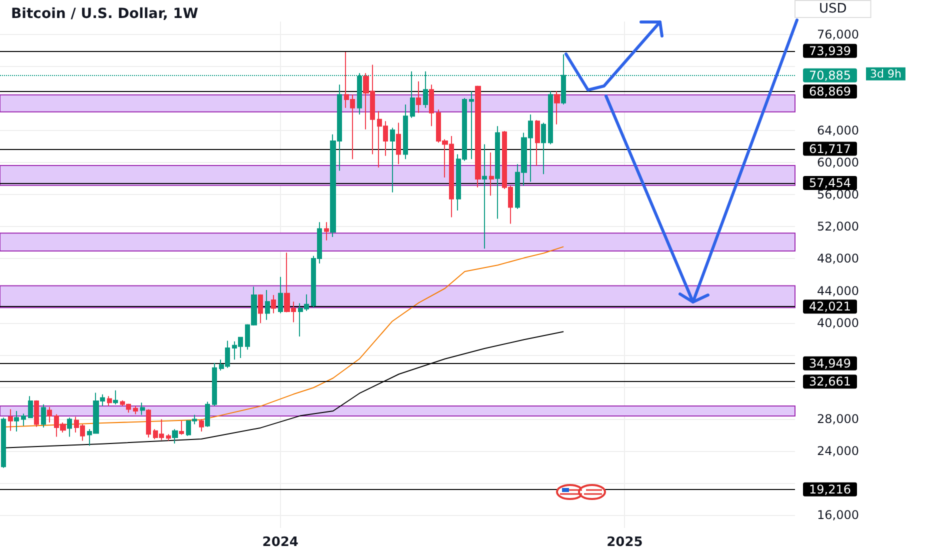  Describe the element at coordinates (830, 381) in the screenshot. I see `ref-line-label: 32,661` at that location.